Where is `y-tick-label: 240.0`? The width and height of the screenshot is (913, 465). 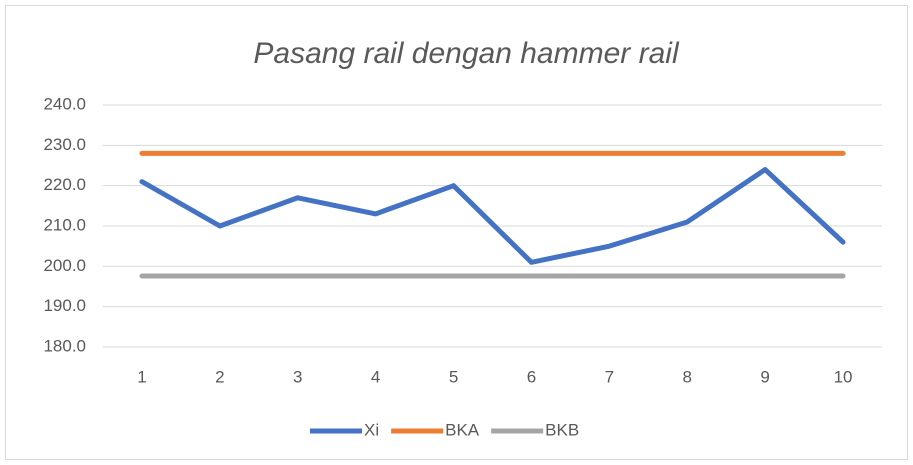
y-tick-label: 240.0 is located at coordinates (64, 103).